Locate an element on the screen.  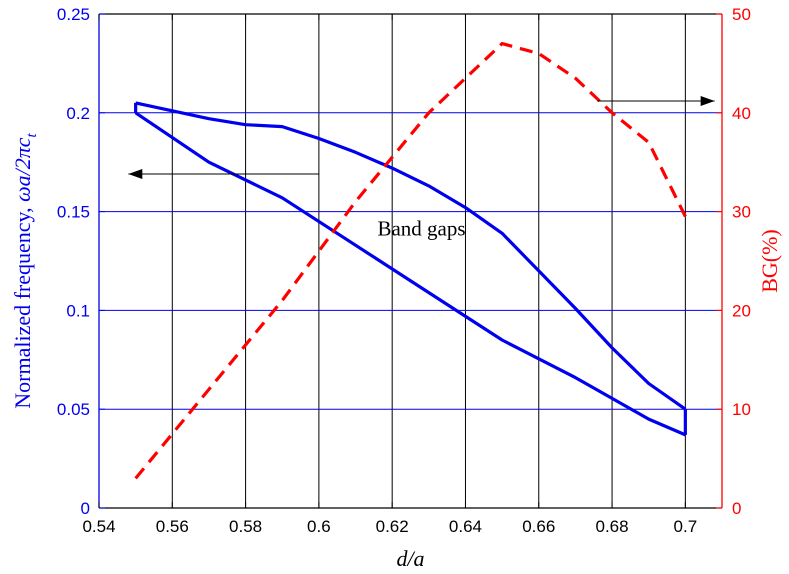
x-tick-label: 0.7 is located at coordinates (686, 526).